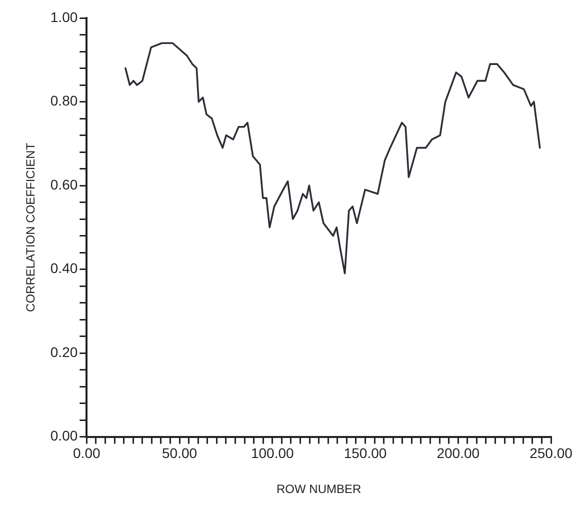 Image resolution: width=575 pixels, height=521 pixels. I want to click on y-axis-title: CORRELATION COEFFICIENT, so click(31, 227).